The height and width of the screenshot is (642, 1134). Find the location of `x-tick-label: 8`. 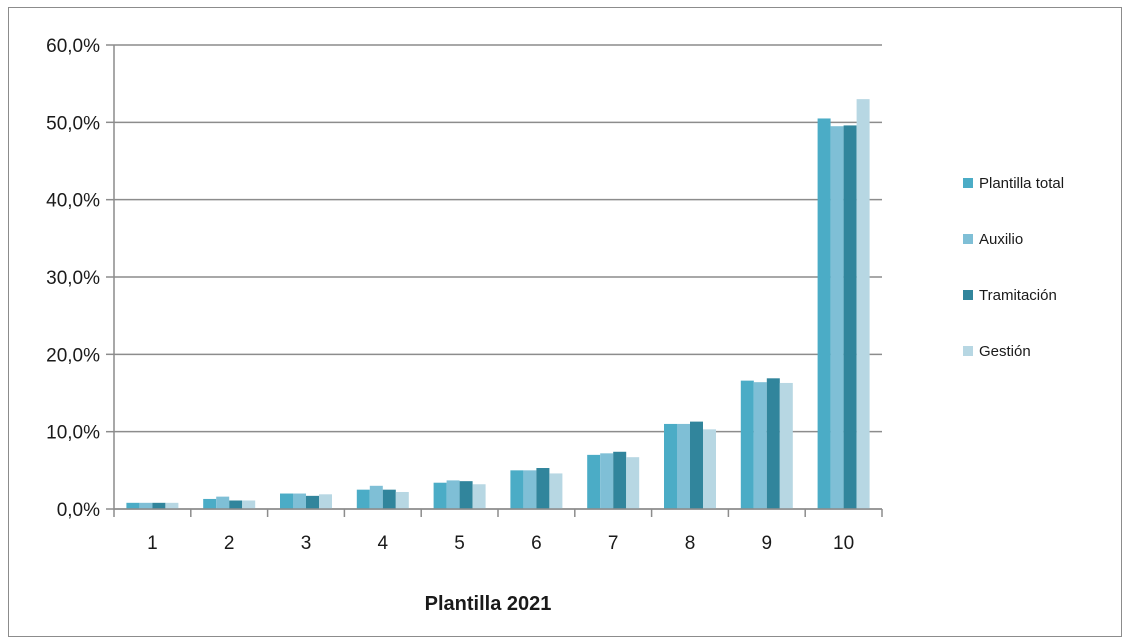

x-tick-label: 8 is located at coordinates (690, 543).